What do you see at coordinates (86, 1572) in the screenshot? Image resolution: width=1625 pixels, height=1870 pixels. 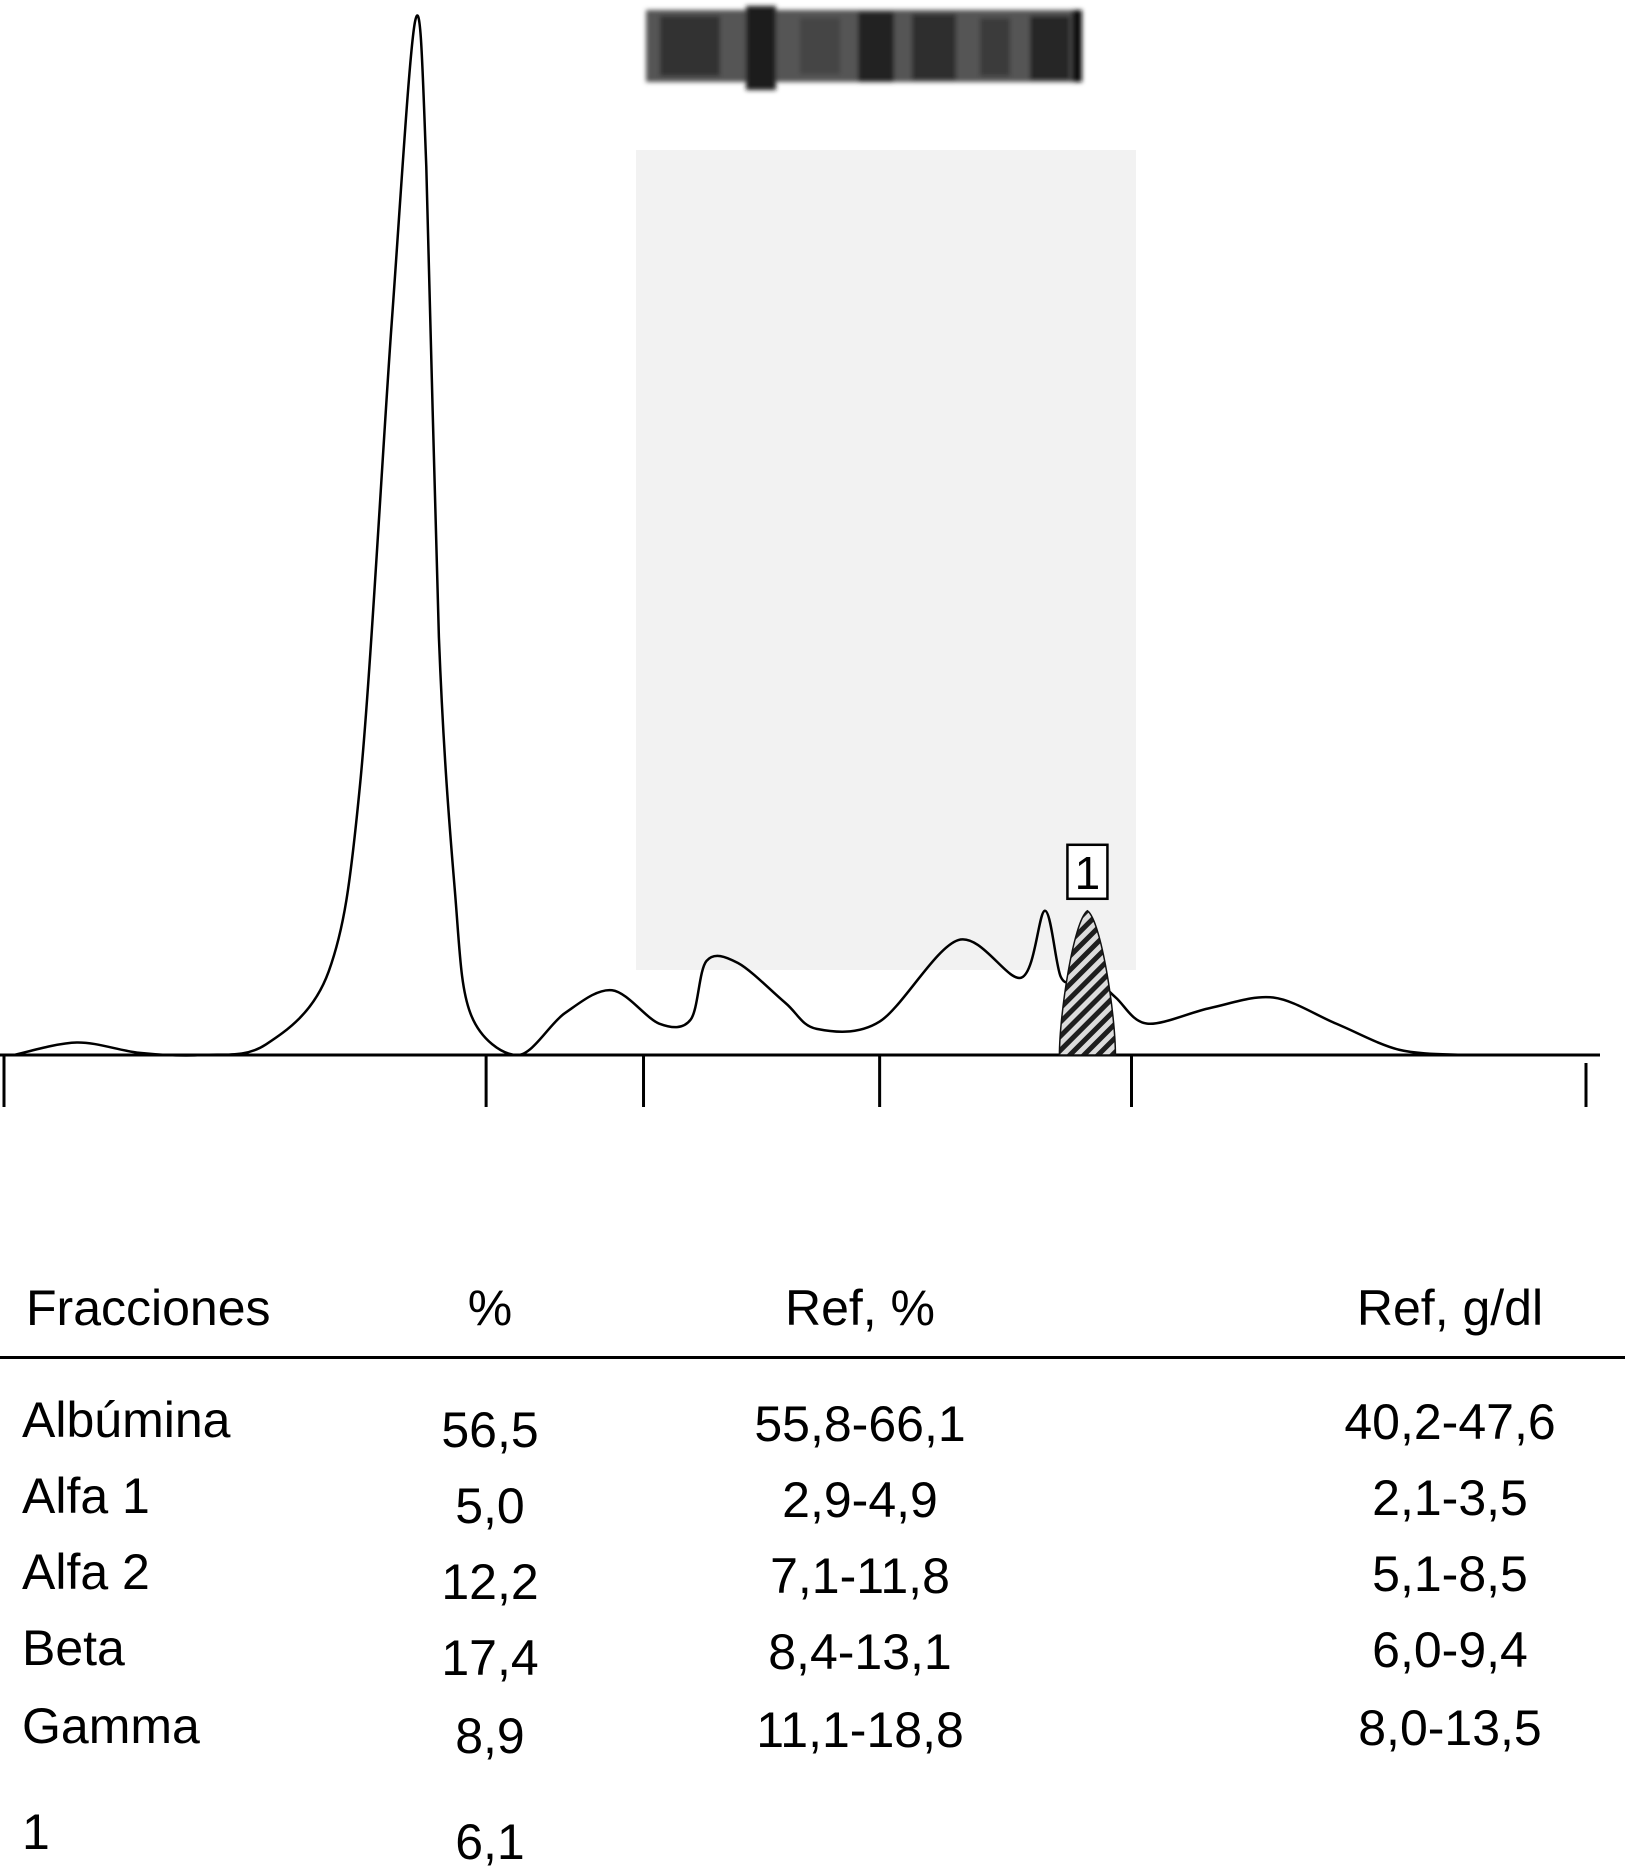 I see `row-fraction-name: Alfa 2` at bounding box center [86, 1572].